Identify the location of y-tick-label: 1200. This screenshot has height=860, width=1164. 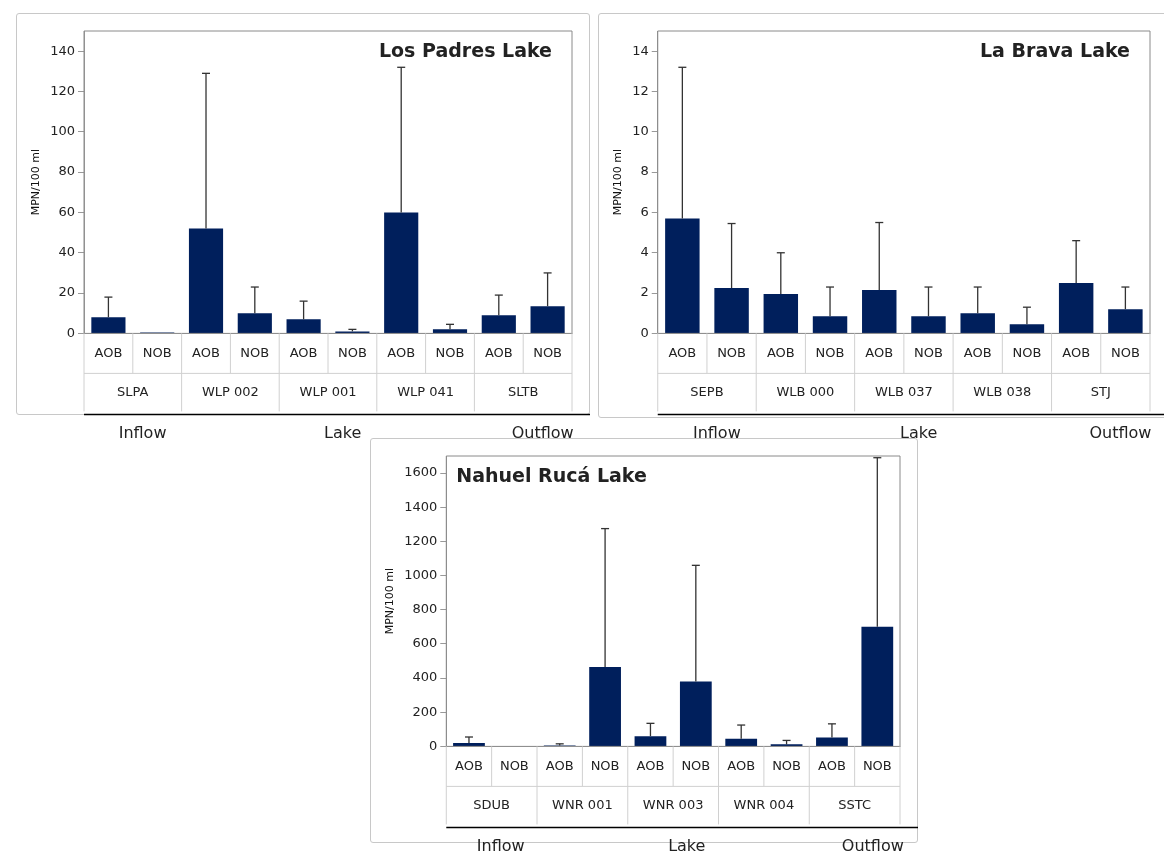
(421, 540).